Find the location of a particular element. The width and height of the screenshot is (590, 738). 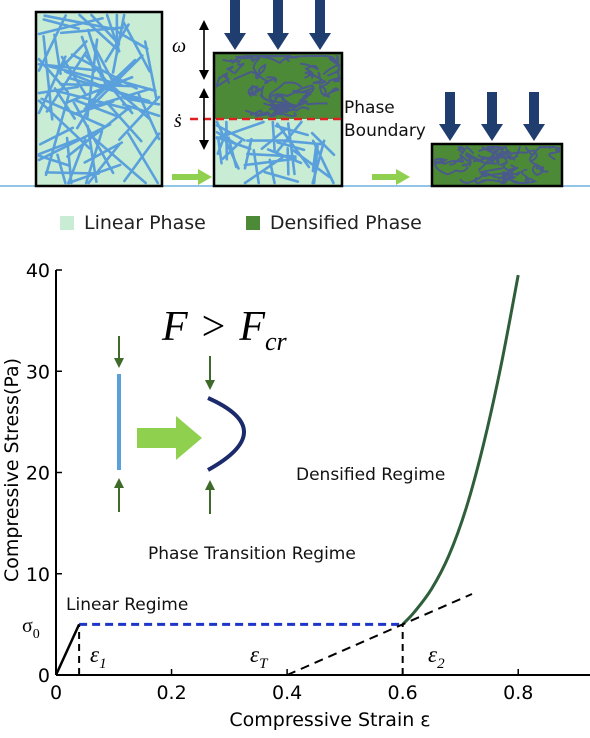

y-ticks: 0 10 20 30 40 is located at coordinates (44, 473).